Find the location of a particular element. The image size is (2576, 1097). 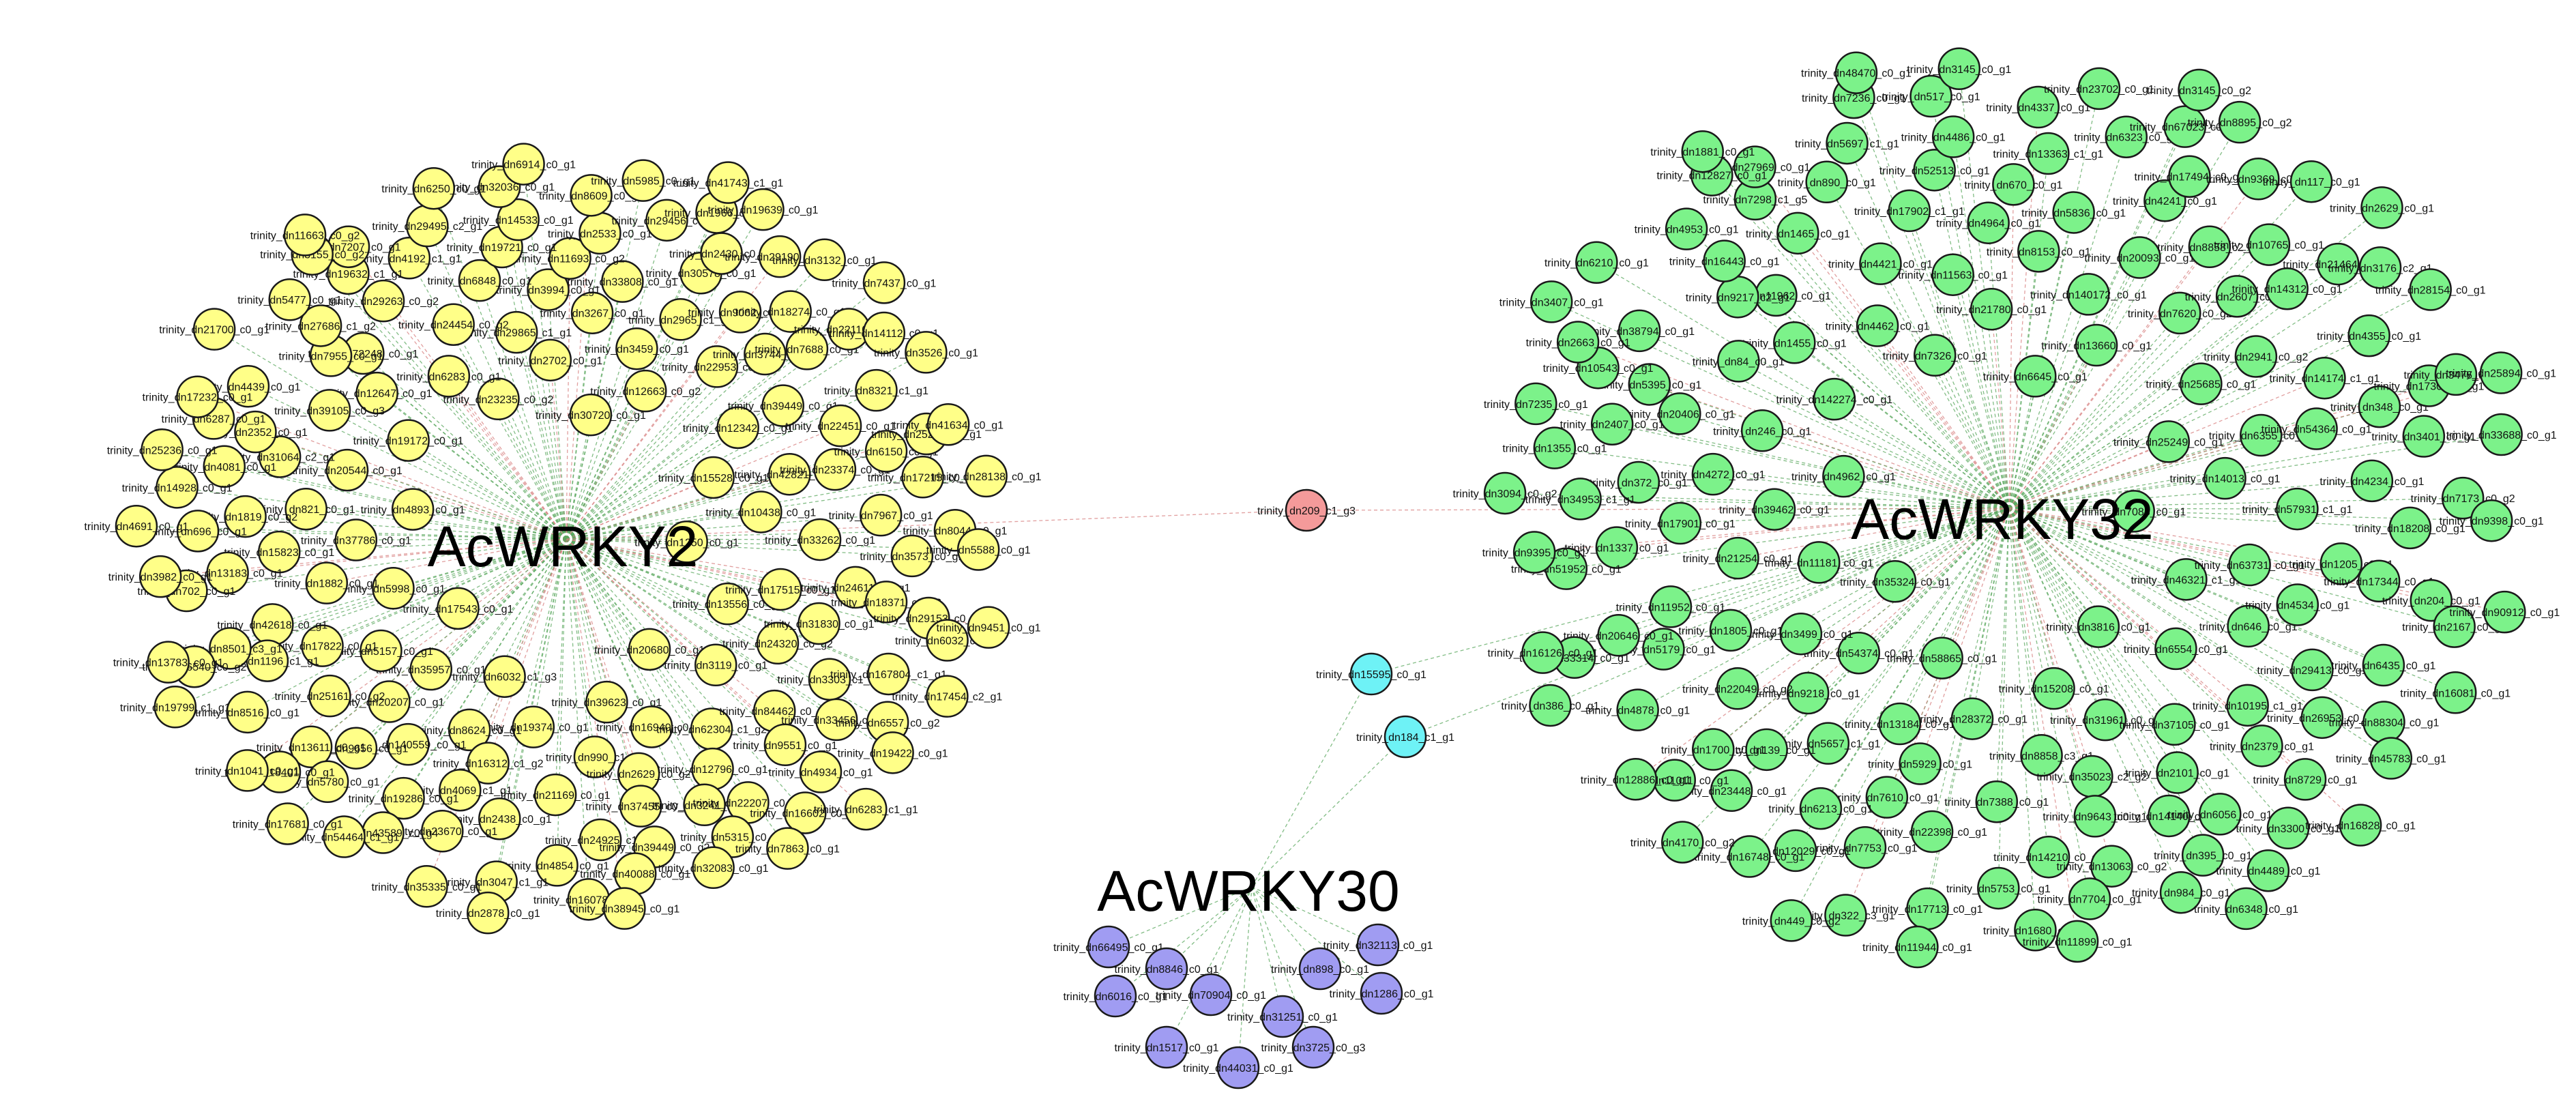

acwrky30-node-circle is located at coordinates (1378, 945).